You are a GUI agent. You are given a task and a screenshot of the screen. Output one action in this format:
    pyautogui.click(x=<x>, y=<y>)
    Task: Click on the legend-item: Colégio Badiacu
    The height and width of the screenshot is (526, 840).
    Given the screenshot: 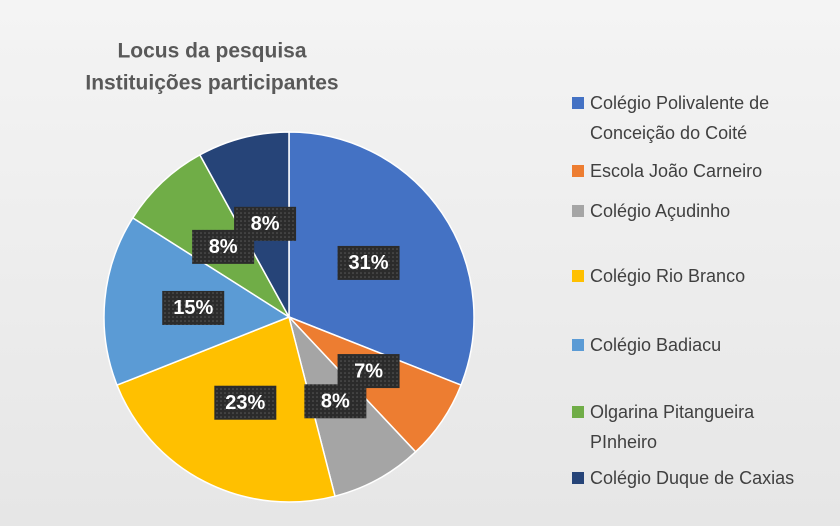 What is the action you would take?
    pyautogui.click(x=697, y=345)
    